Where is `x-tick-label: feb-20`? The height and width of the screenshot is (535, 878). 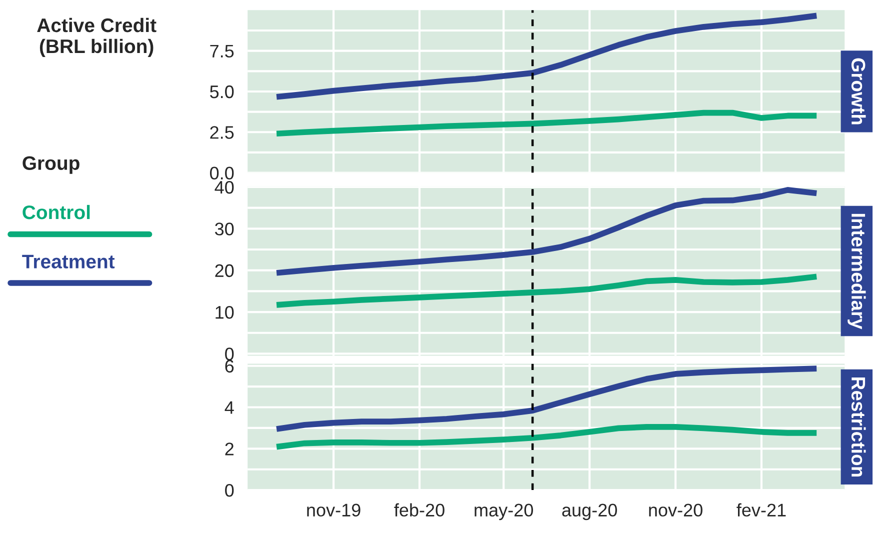
x-tick-label: feb-20 is located at coordinates (419, 510).